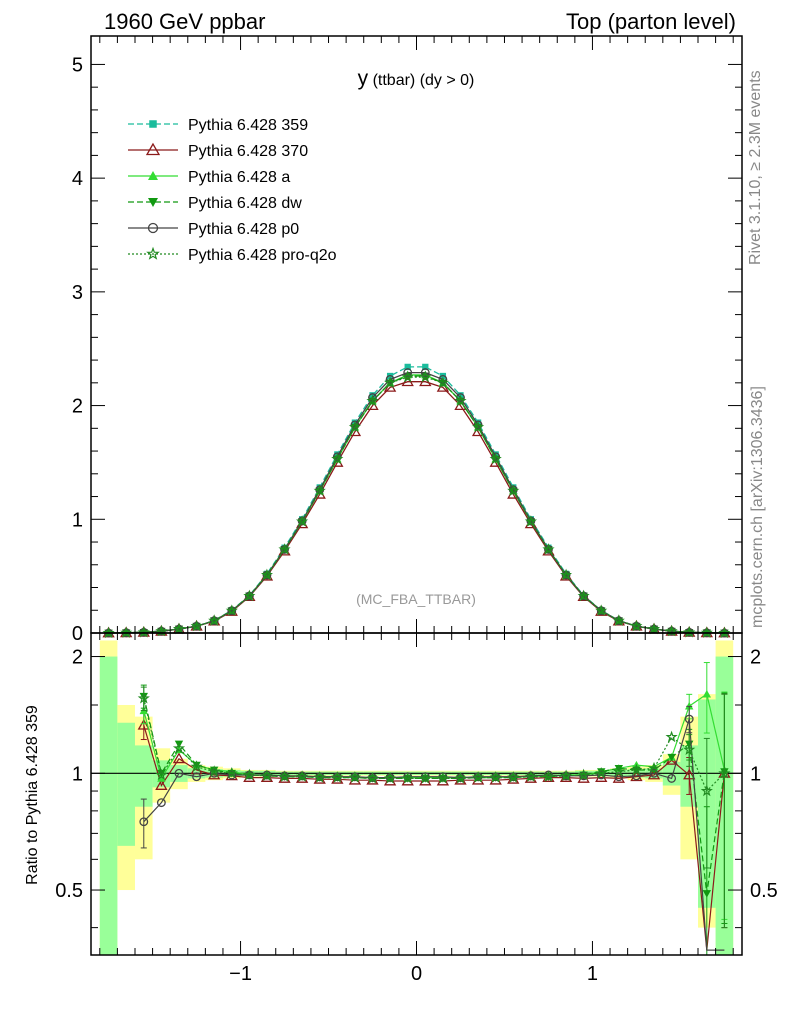 This screenshot has height=1029, width=786. I want to click on legend-entry: Pythia 6.428 a, so click(209, 177).